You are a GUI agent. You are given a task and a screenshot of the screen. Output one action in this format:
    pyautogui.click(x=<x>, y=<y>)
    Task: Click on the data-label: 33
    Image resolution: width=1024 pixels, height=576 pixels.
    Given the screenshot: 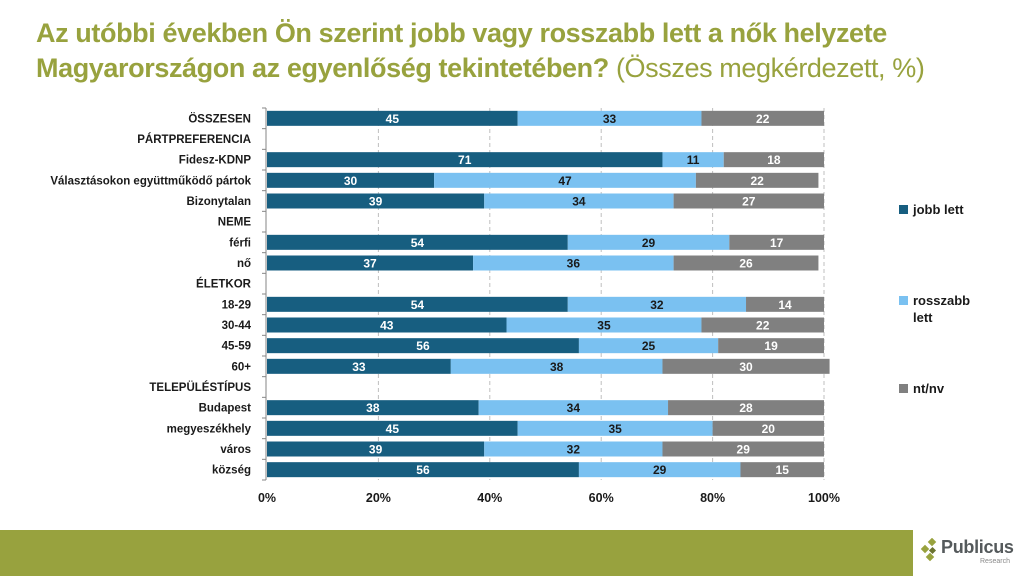 What is the action you would take?
    pyautogui.click(x=610, y=119)
    